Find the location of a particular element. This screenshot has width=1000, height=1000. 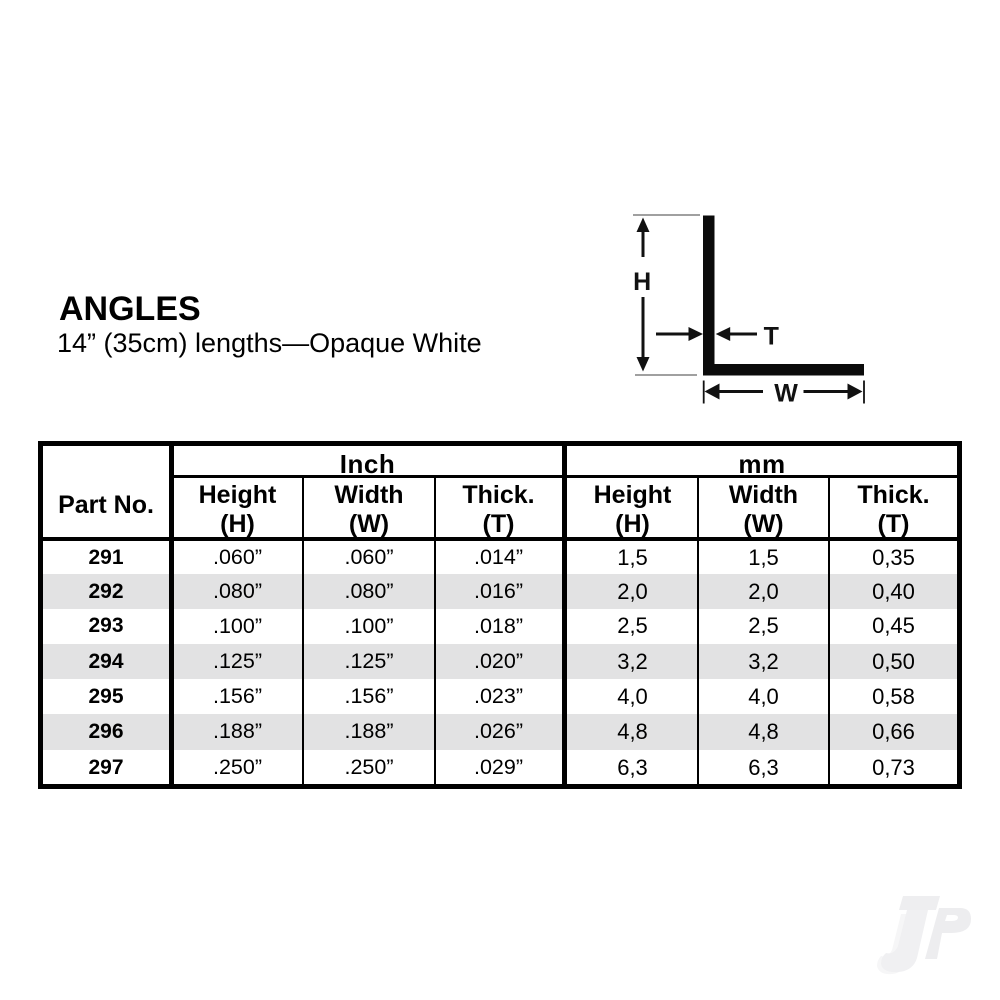

svg-text: T is located at coordinates (771, 337).